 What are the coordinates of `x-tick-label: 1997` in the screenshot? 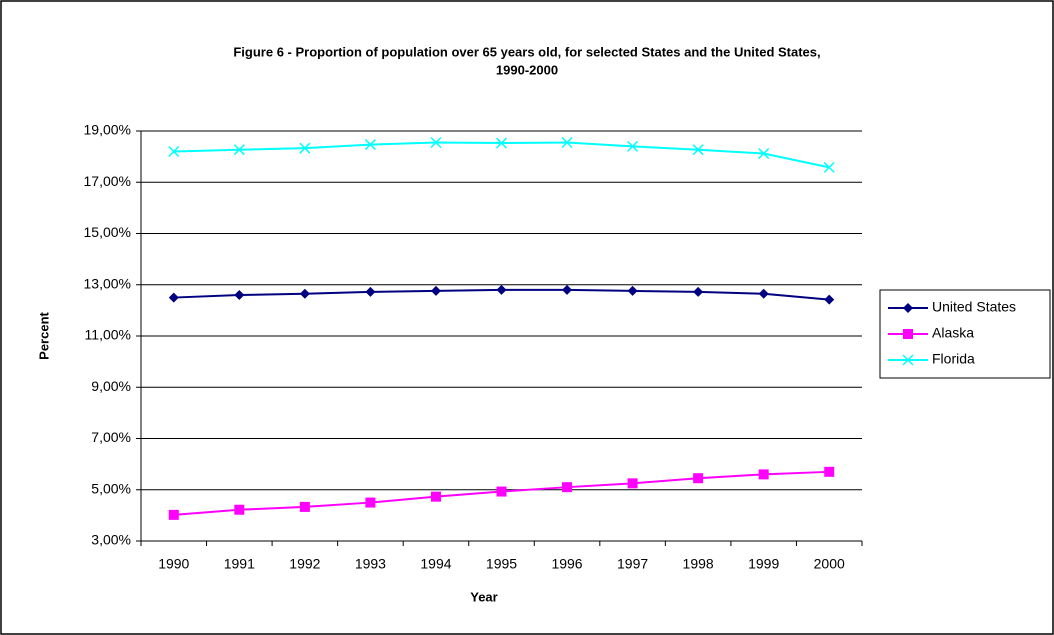 It's located at (632, 564).